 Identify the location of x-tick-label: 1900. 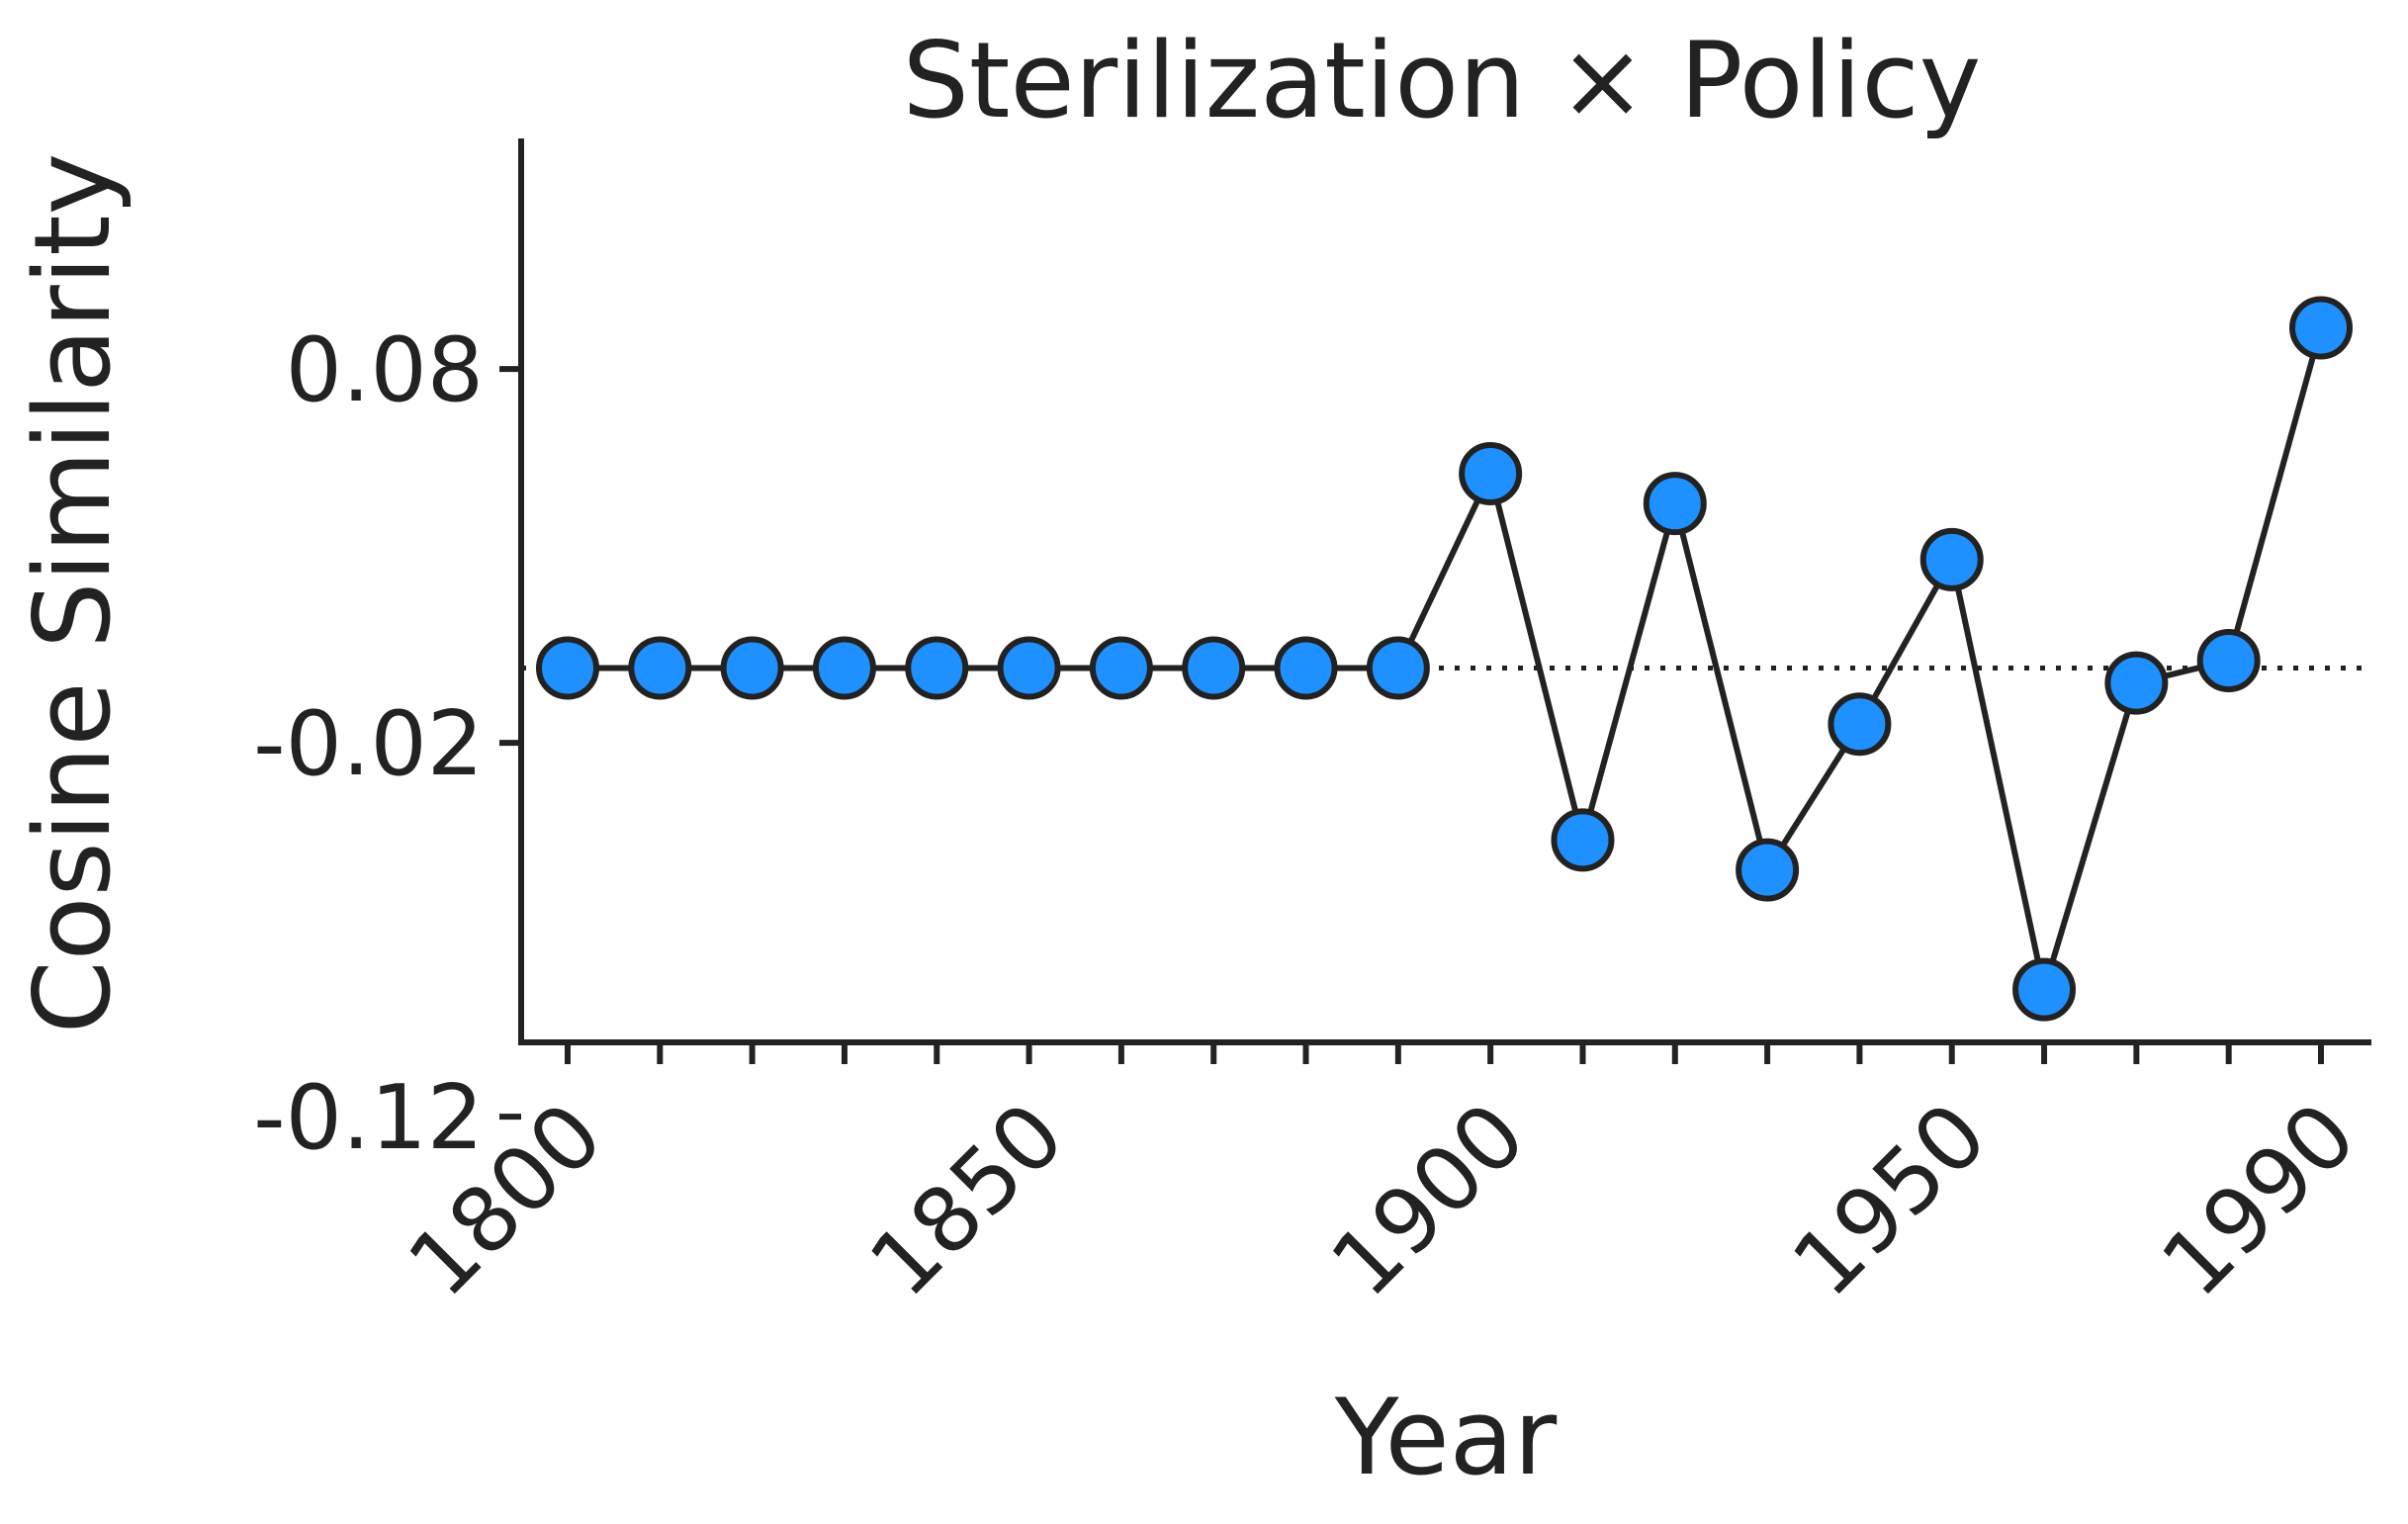
(1429, 1199).